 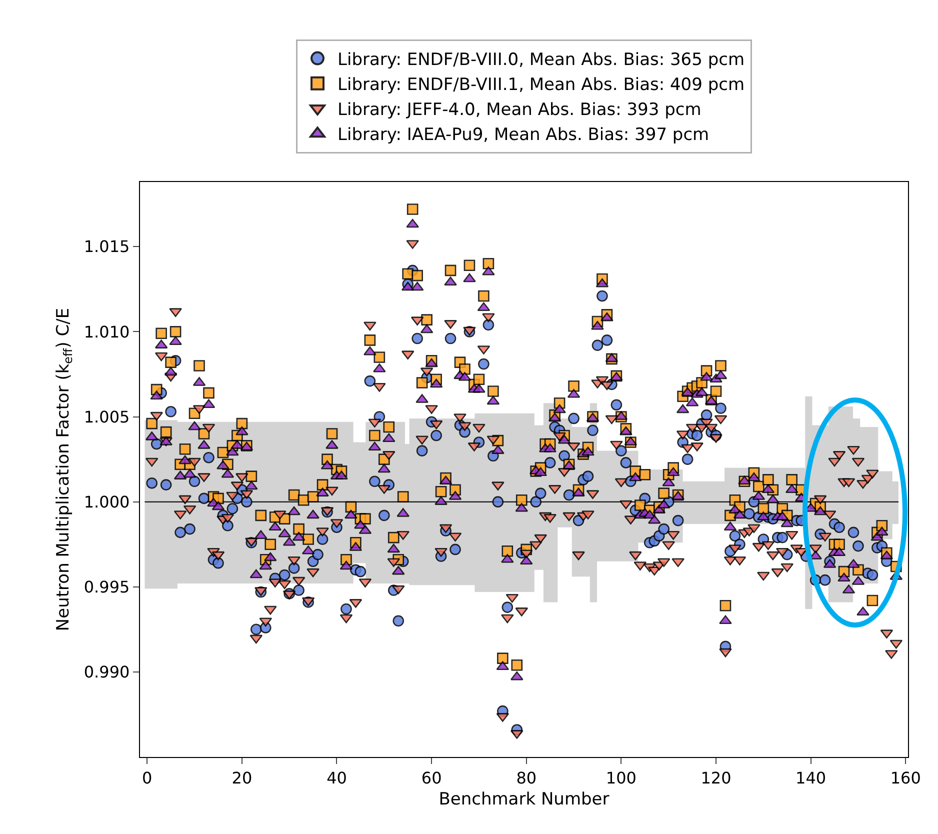 What do you see at coordinates (107, 586) in the screenshot?
I see `y-tick-label: 0.995` at bounding box center [107, 586].